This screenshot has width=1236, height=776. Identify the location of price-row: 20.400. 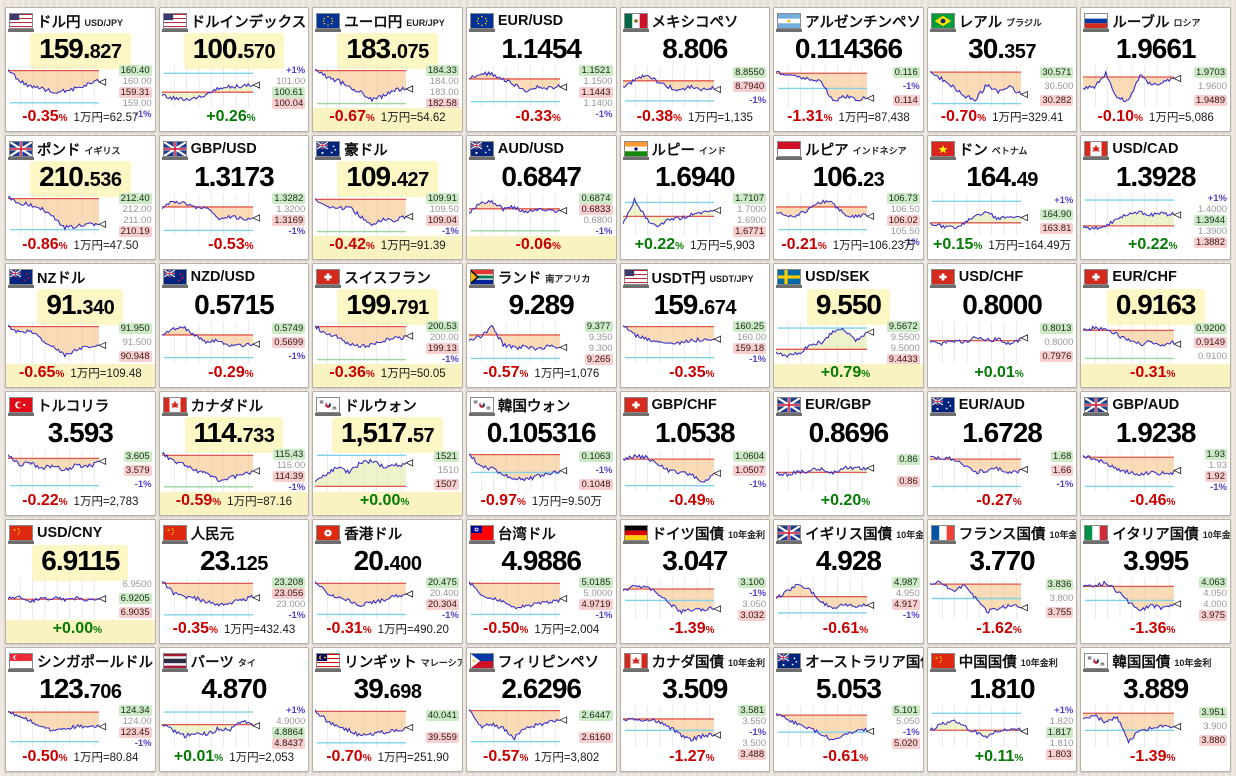
(387, 560).